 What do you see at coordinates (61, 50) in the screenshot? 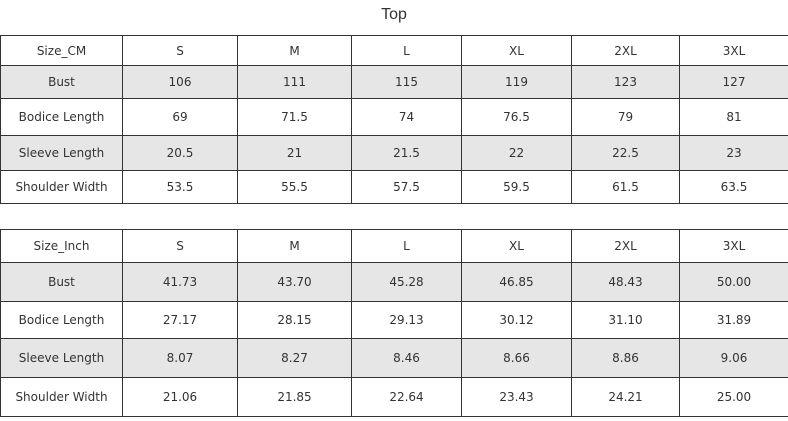
I see `row-label: Size_CM` at bounding box center [61, 50].